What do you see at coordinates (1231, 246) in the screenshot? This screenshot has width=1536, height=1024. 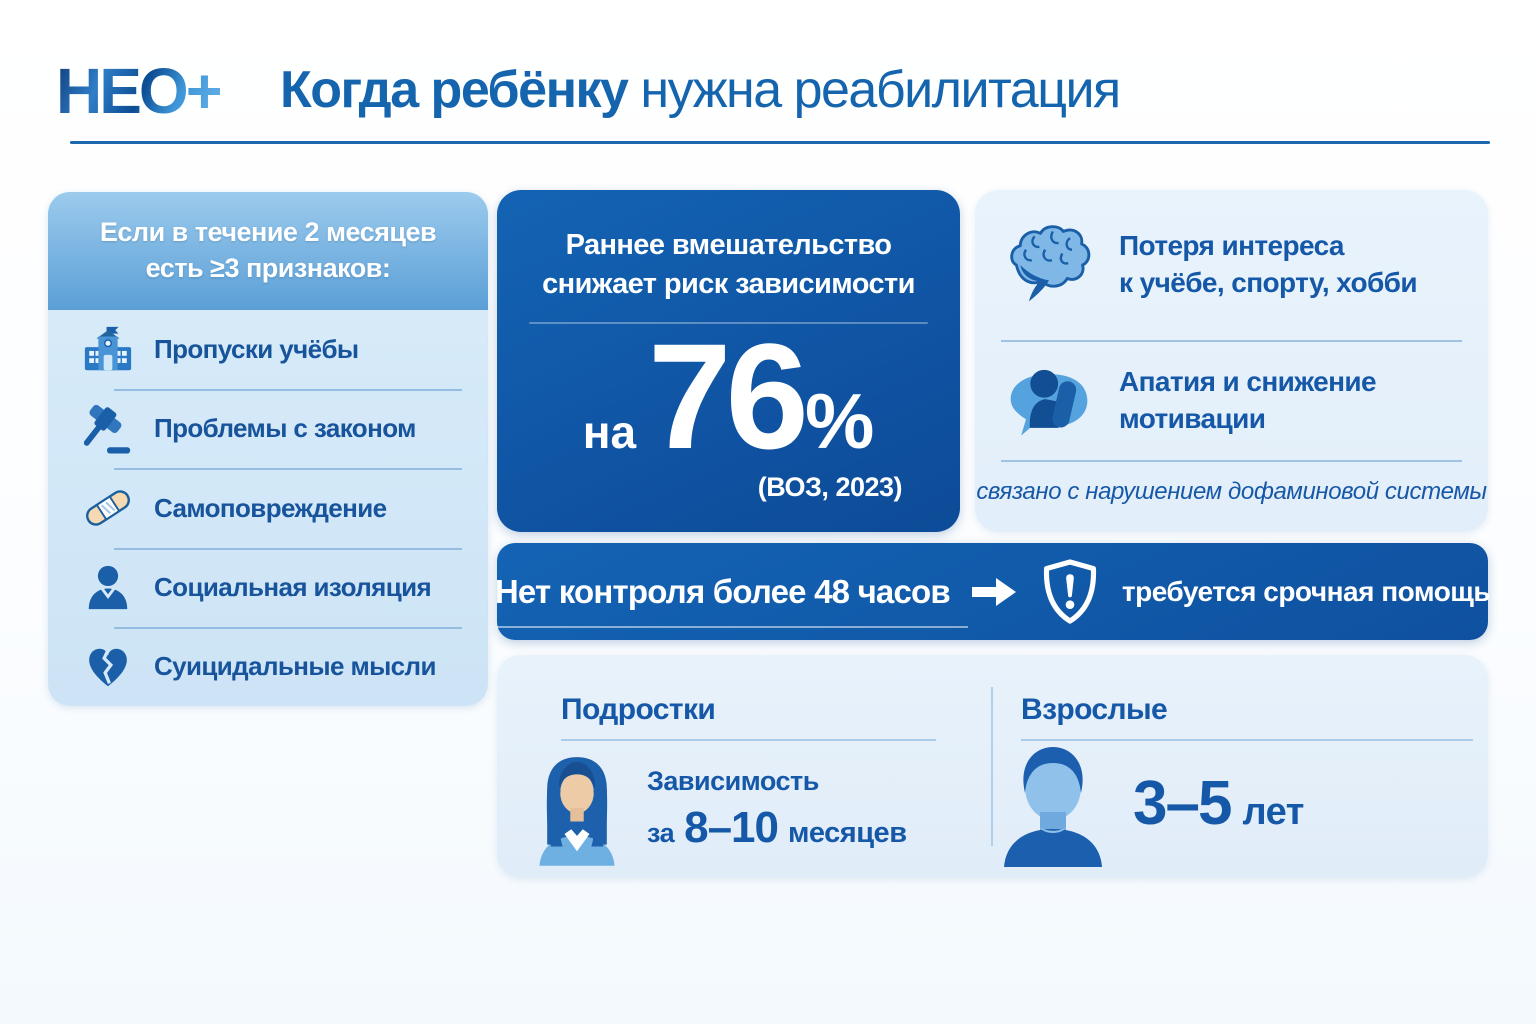 I see `symptom-line1: Потеря интереса` at bounding box center [1231, 246].